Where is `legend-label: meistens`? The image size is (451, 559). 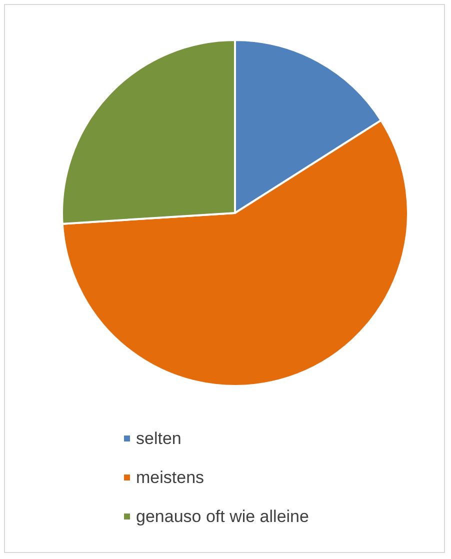
legend-label: meistens is located at coordinates (170, 477).